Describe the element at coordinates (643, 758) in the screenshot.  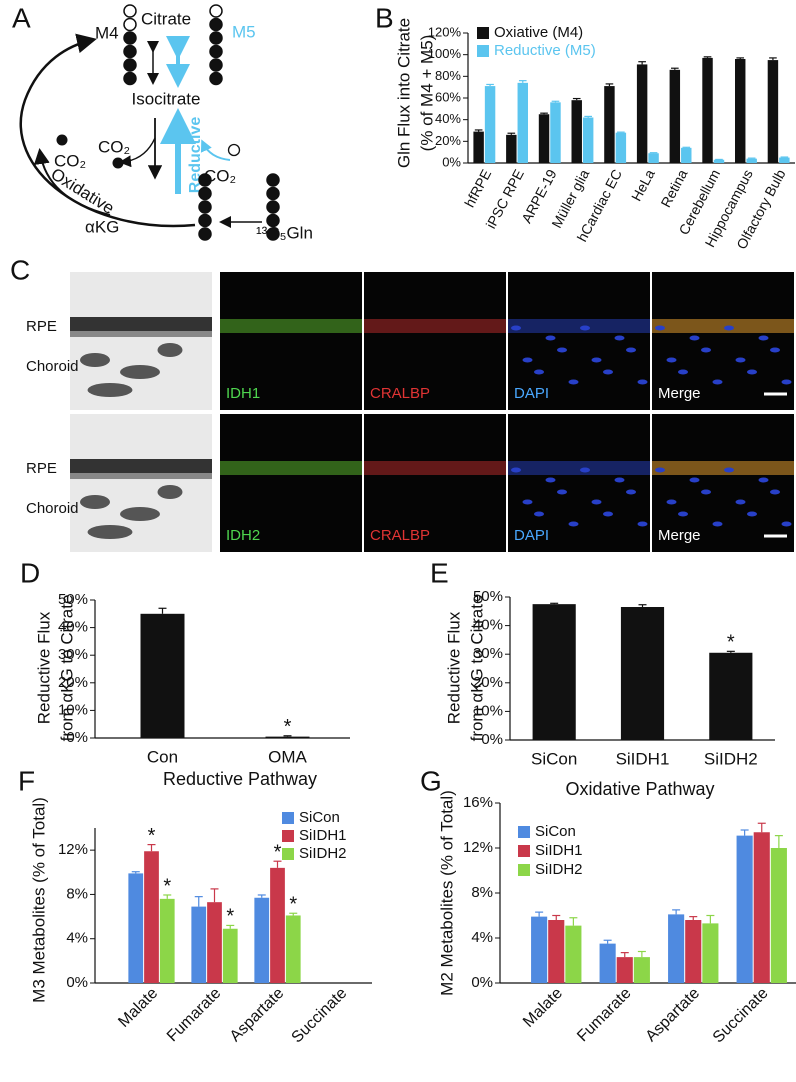
I see `x-tick-label: SiIDH1` at that location.